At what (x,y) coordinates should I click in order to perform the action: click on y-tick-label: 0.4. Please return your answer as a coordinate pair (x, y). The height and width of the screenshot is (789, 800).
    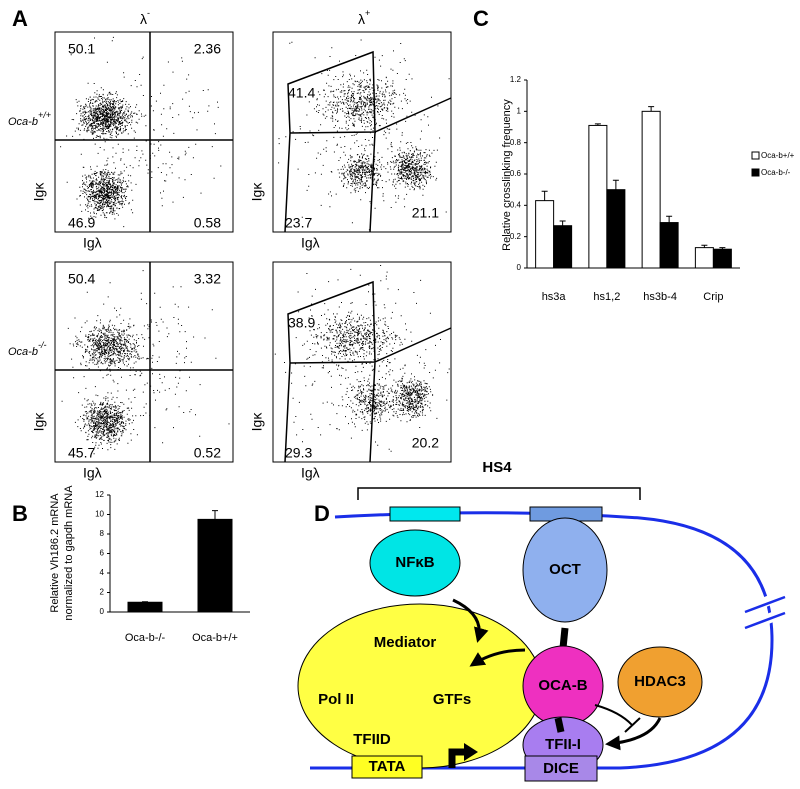
    Looking at the image, I should click on (516, 204).